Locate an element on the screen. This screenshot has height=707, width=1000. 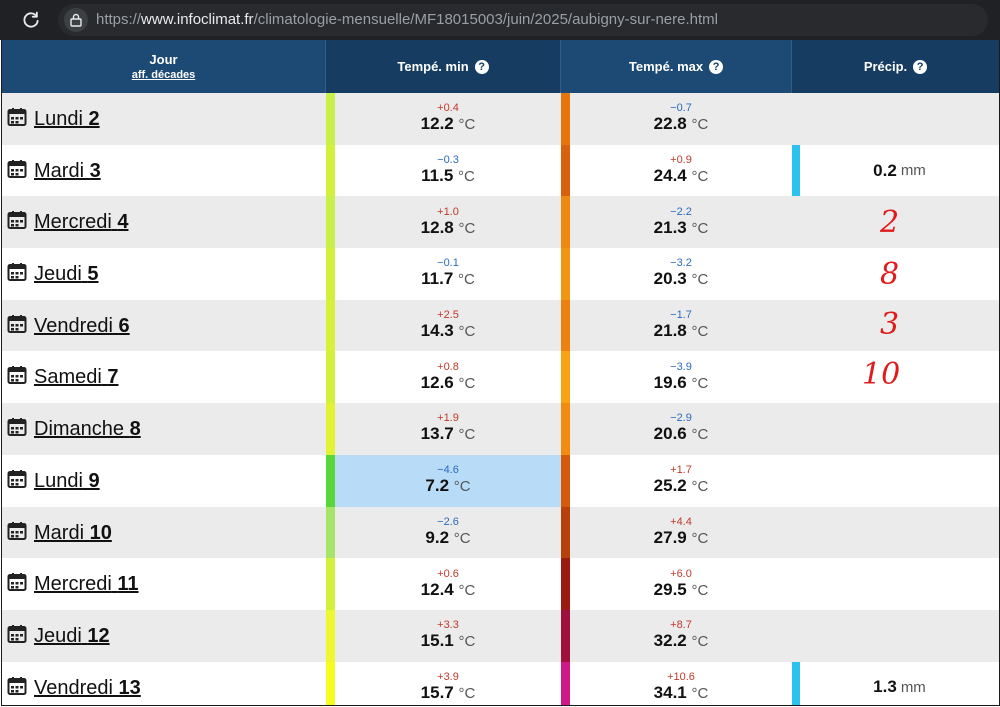
tmax-value-box: +4.4 27.9 °C is located at coordinates (681, 533).